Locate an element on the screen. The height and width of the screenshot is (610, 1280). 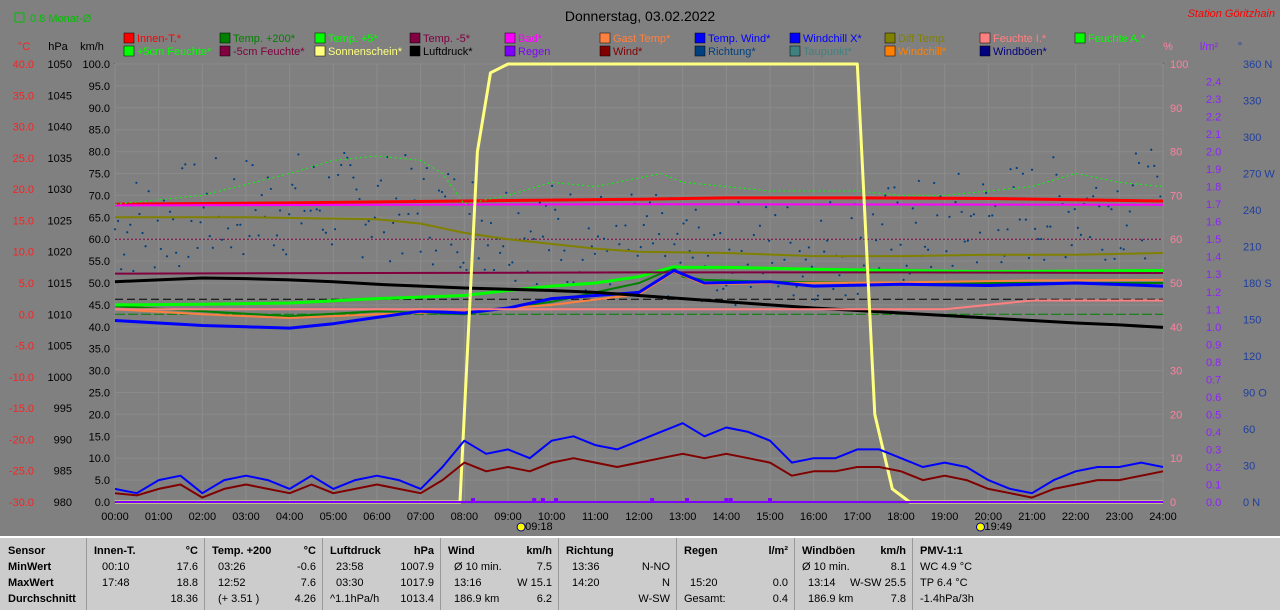
lm2-tick: 0.0 is located at coordinates (1213, 503).